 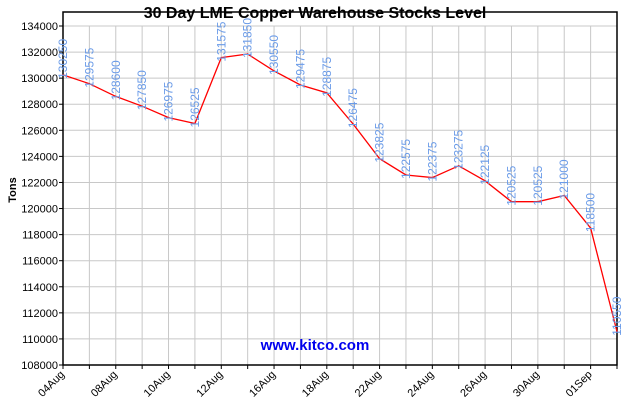 What do you see at coordinates (39, 27) in the screenshot?
I see `y-tick-label: 134000` at bounding box center [39, 27].